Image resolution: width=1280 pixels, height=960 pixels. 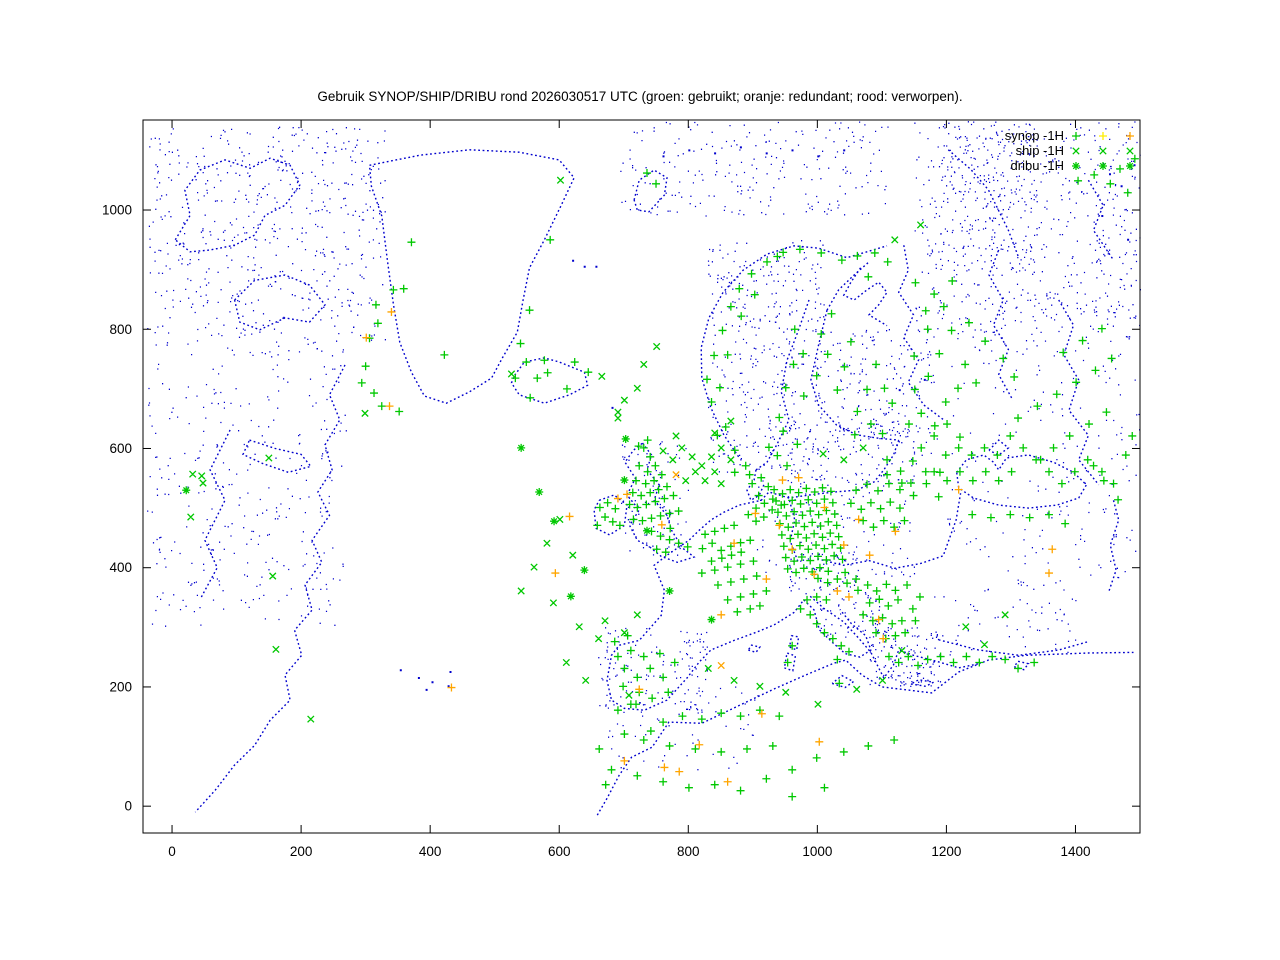 I want to click on y-tick-label: 200, so click(x=120, y=686).